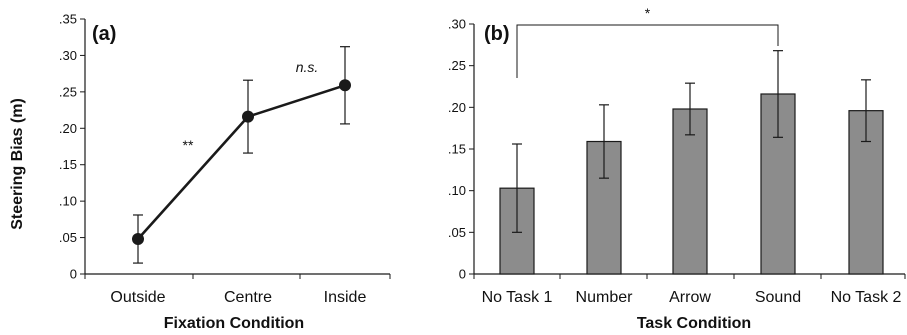  What do you see at coordinates (234, 323) in the screenshot?
I see `panel-a-x-axis-title: Fixation Condition` at bounding box center [234, 323].